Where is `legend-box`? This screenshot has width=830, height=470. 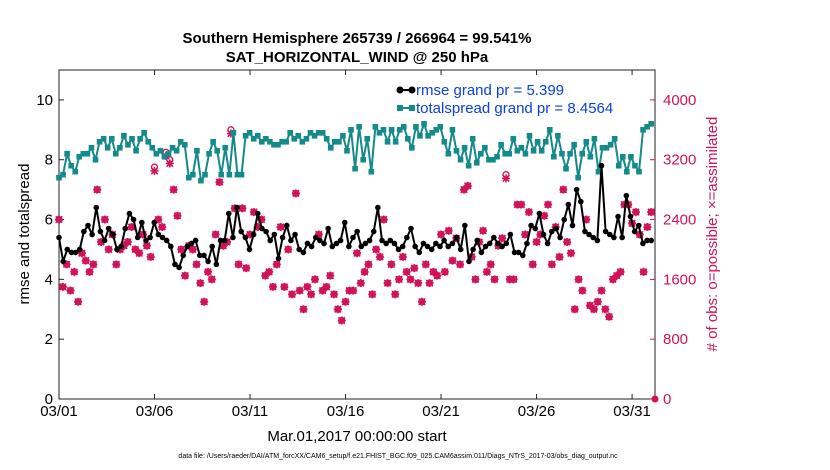
legend-box is located at coordinates (510, 97).